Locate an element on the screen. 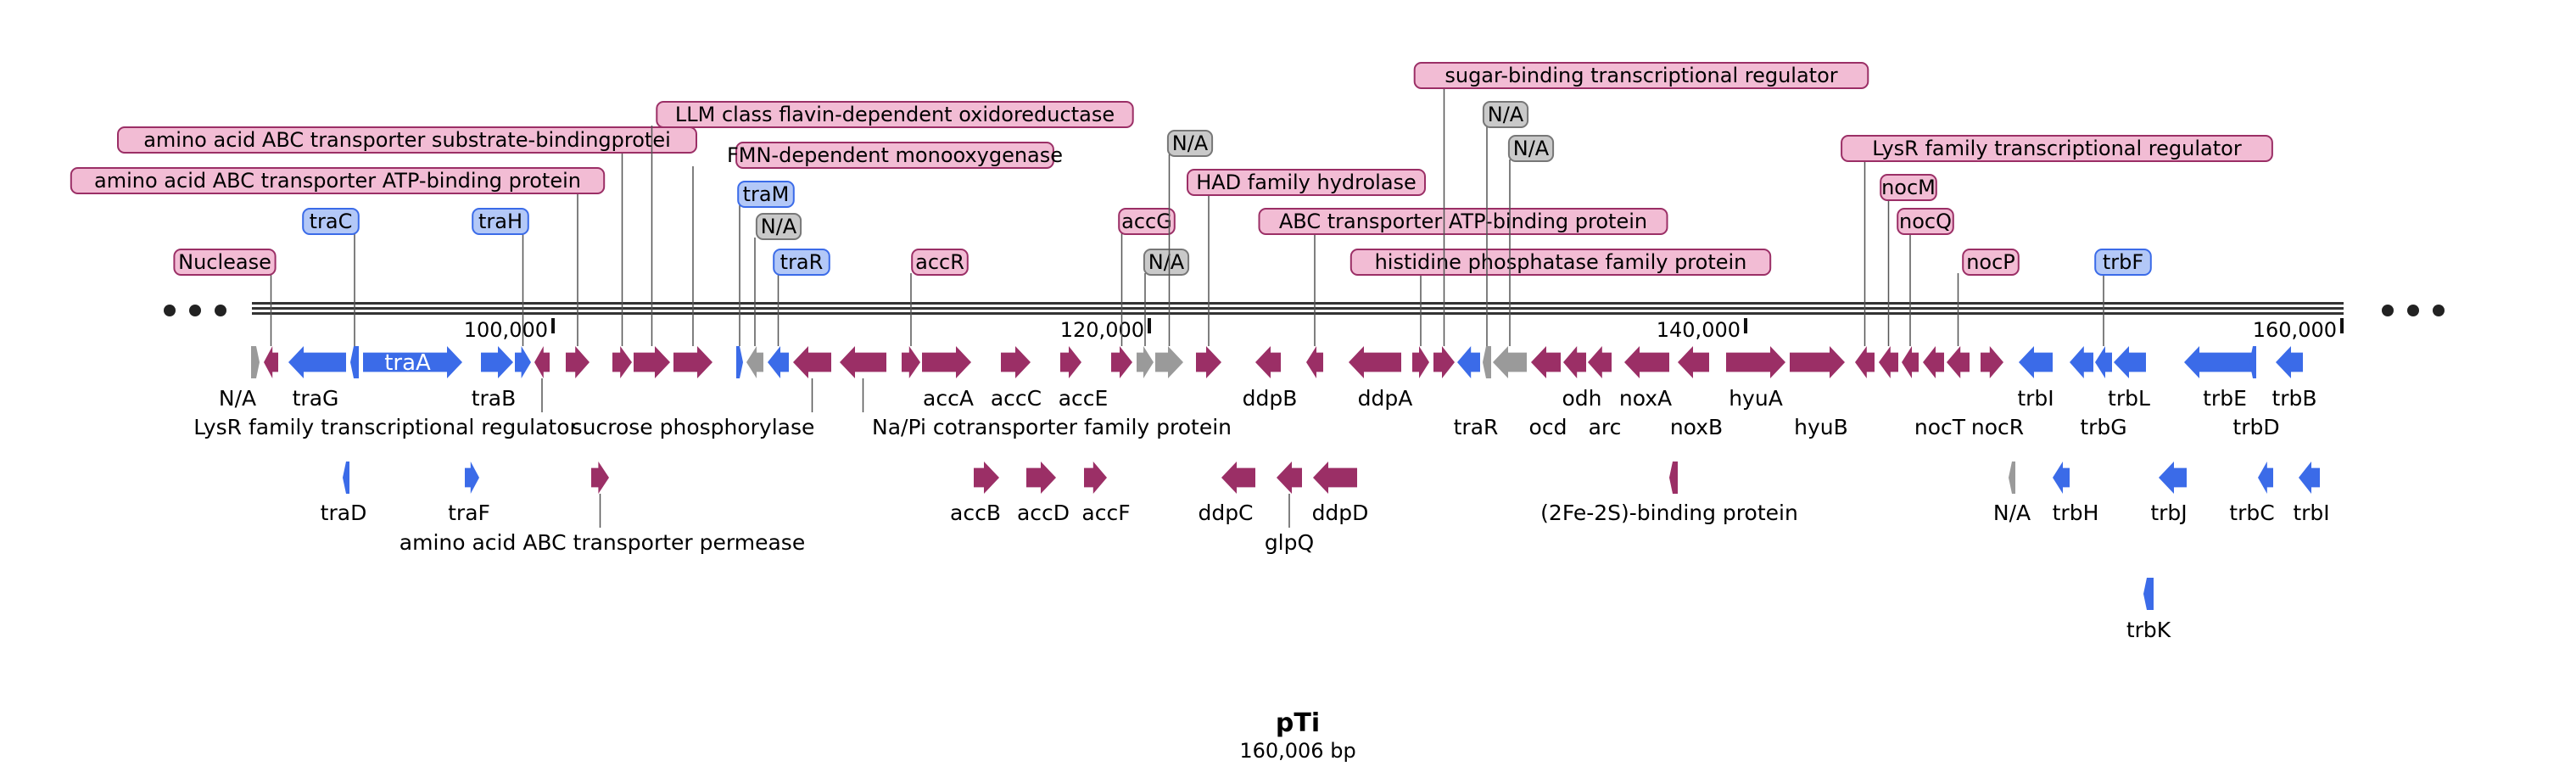 The height and width of the screenshot is (772, 2576). feature-ddpb-31: ddpB is located at coordinates (1270, 378).